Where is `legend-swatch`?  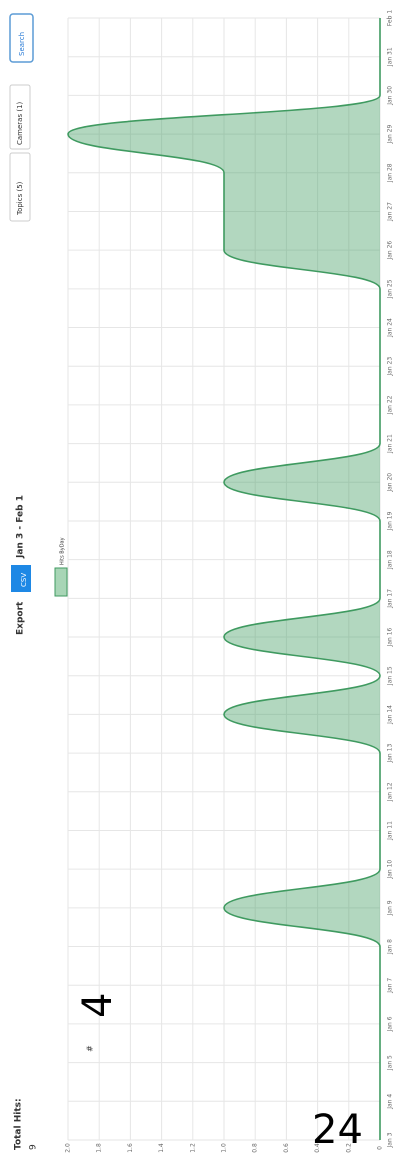 legend-swatch is located at coordinates (61, 582).